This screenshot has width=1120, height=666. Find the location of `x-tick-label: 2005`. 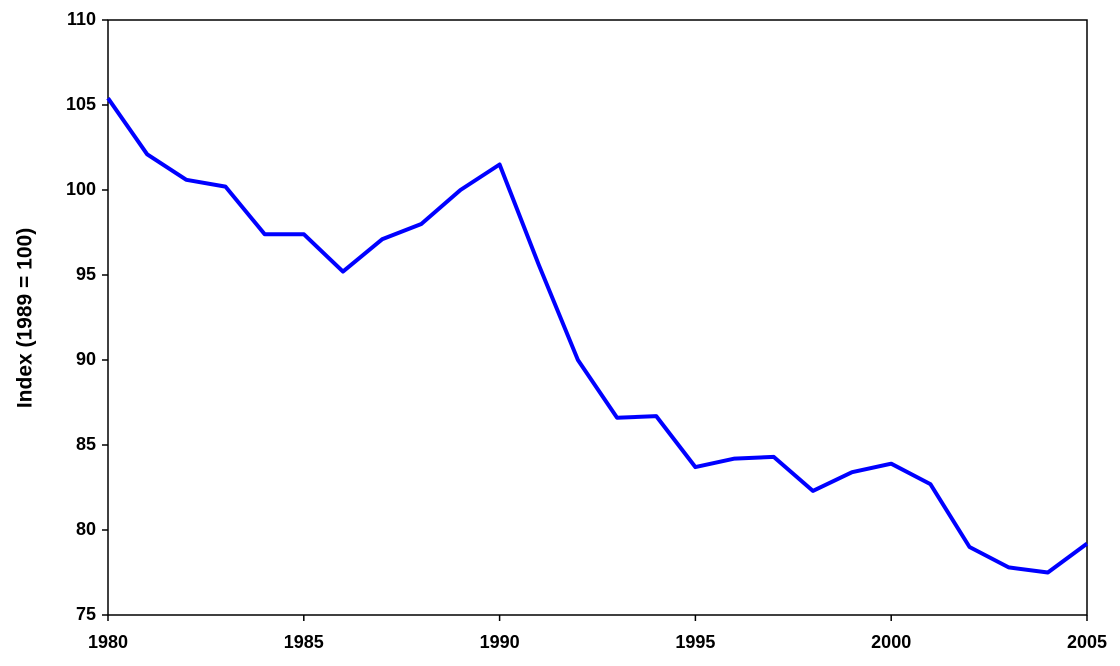

x-tick-label: 2005 is located at coordinates (1087, 642).